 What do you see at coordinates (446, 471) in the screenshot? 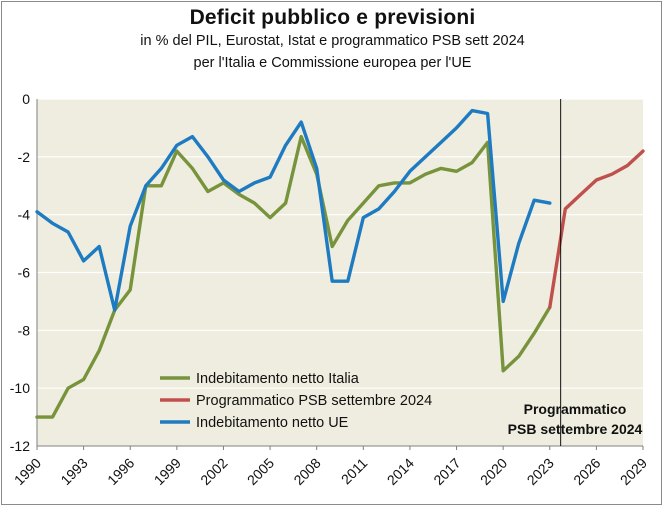
I see `x-tick-label: 2017` at bounding box center [446, 471].